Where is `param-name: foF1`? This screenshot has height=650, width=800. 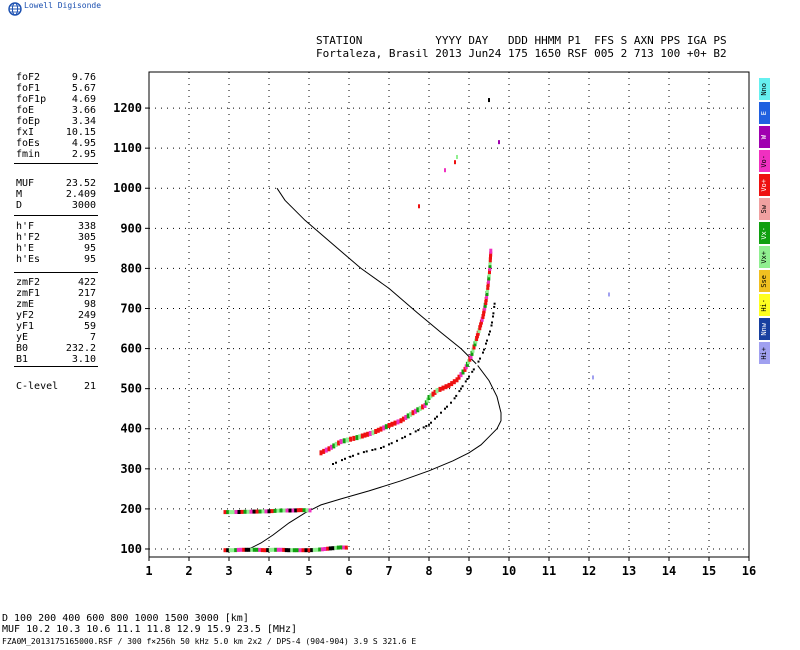 param-name: foF1 is located at coordinates (28, 88).